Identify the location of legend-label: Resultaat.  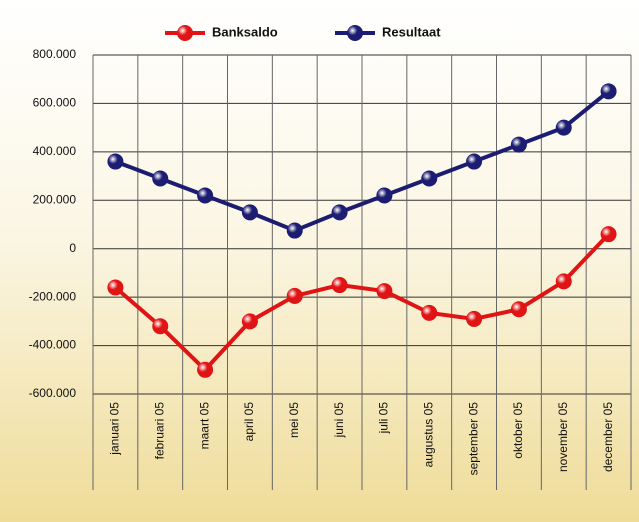
(411, 31).